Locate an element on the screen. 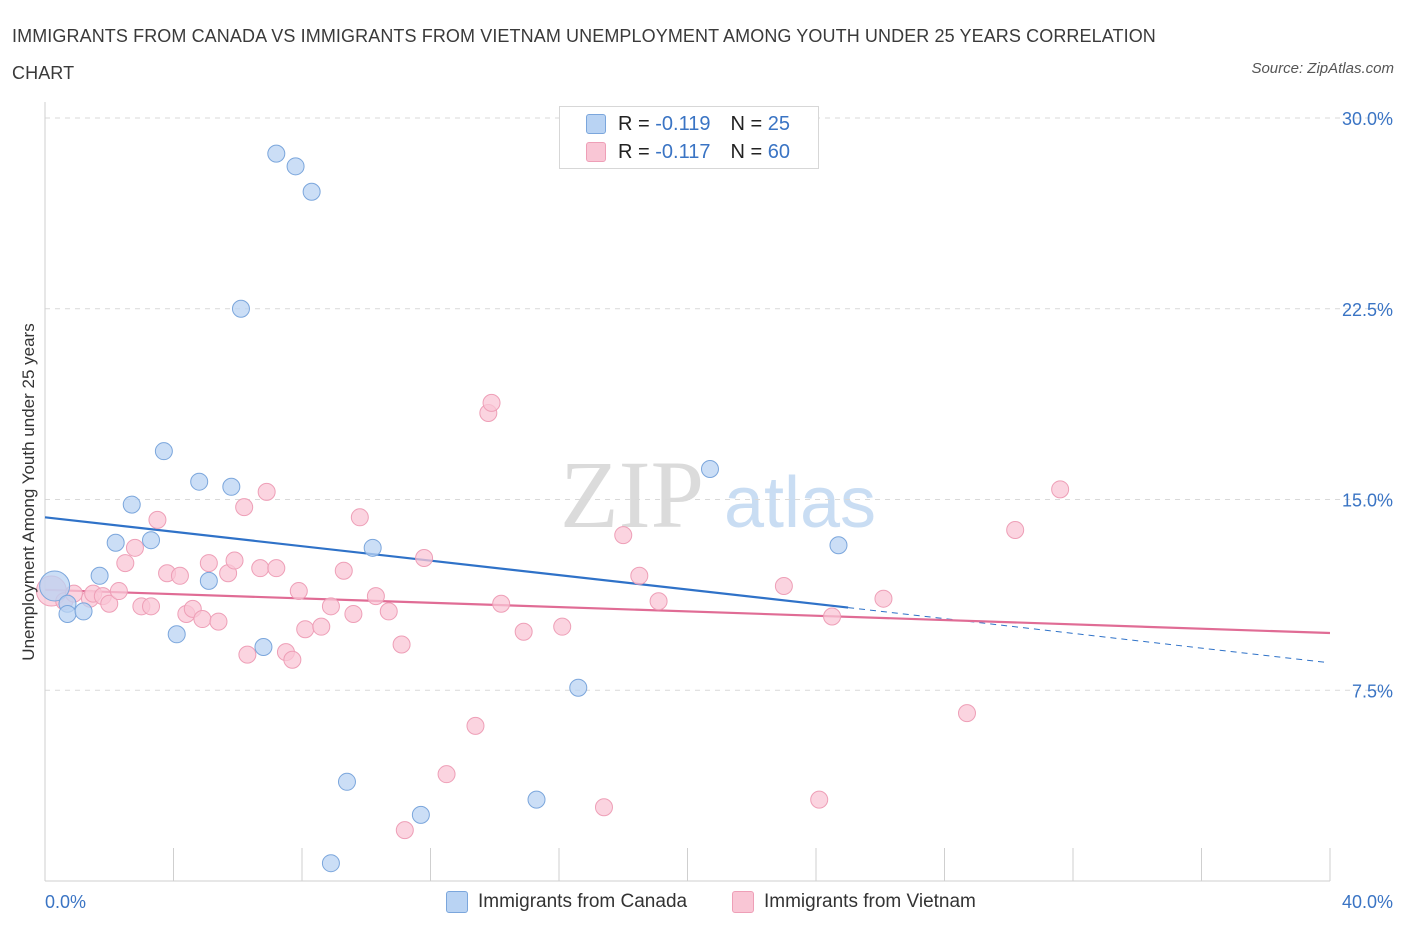  legend-n-value-canada: 25 is located at coordinates (778, 123).